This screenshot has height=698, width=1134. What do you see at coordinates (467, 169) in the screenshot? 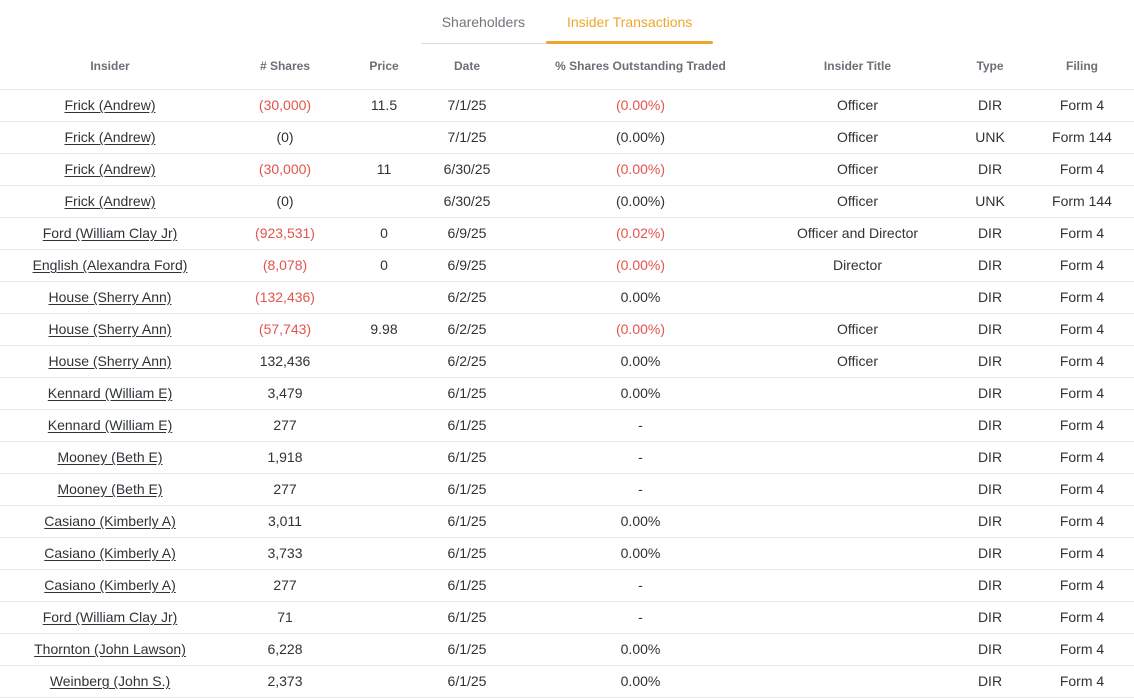
I see `cell-date: 6/30/25` at bounding box center [467, 169].